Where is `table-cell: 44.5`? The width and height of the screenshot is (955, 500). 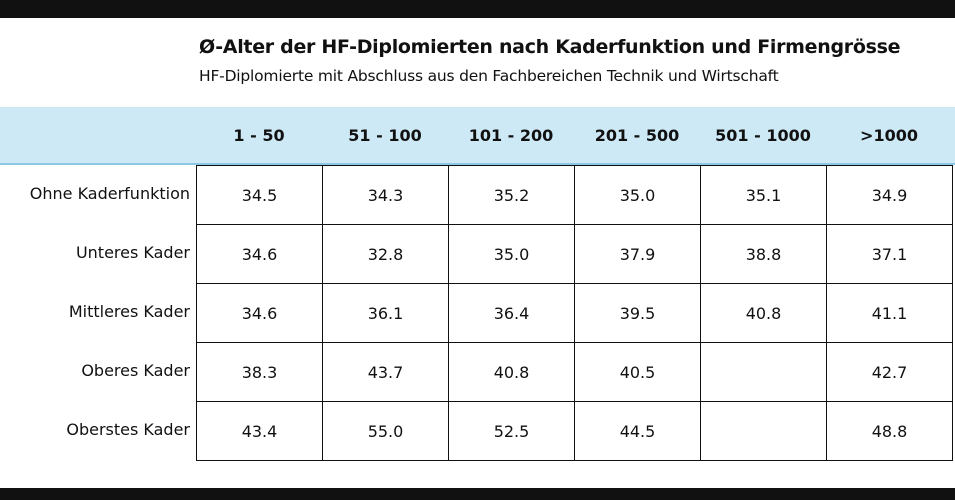 table-cell: 44.5 is located at coordinates (637, 431).